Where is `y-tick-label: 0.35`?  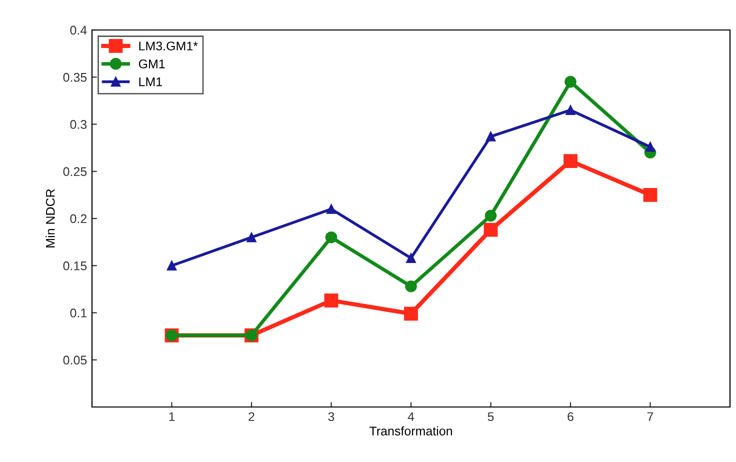
y-tick-label: 0.35 is located at coordinates (75, 77).